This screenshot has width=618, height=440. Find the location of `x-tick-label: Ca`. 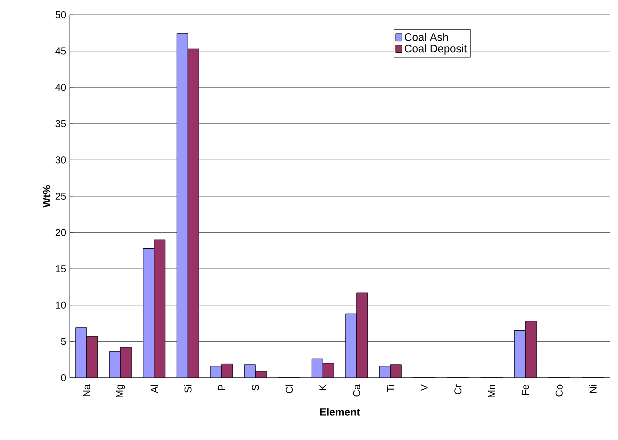

x-tick-label: Ca is located at coordinates (356, 390).